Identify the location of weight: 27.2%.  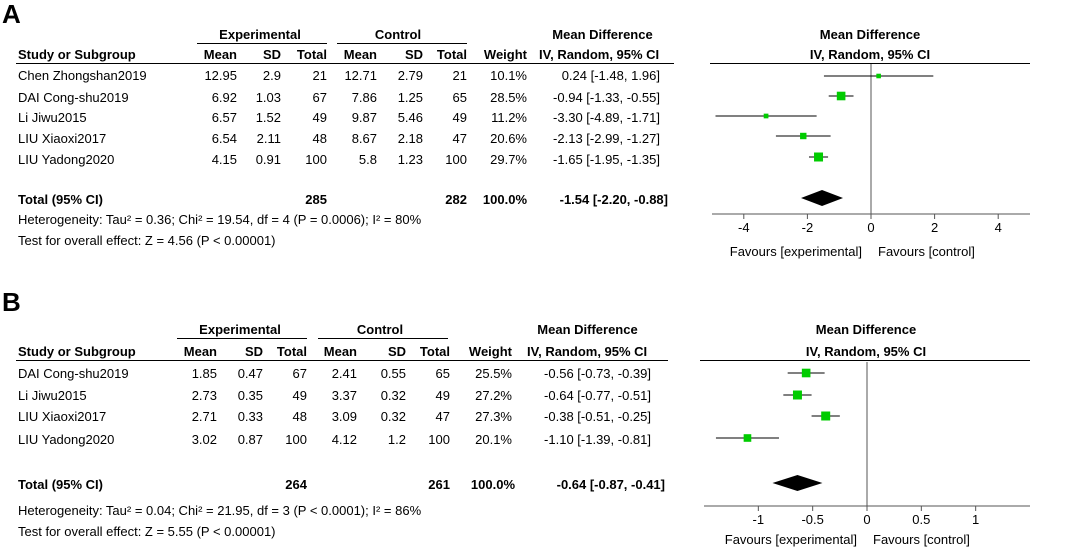
(493, 395).